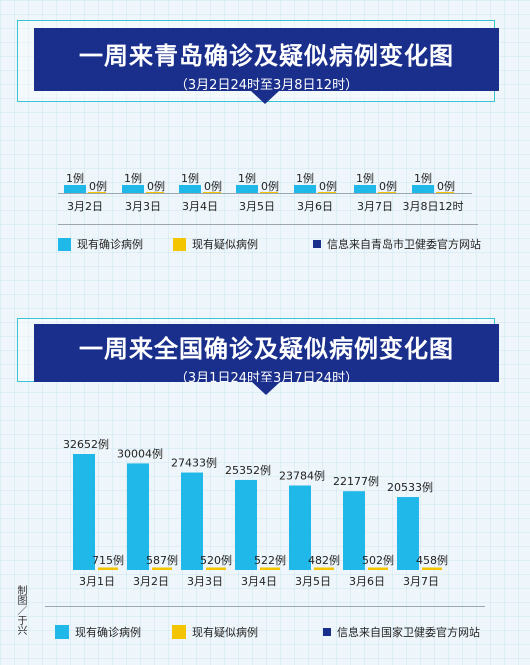 The height and width of the screenshot is (665, 530). Describe the element at coordinates (410, 487) in the screenshot. I see `data-label-confirmed: 20533例` at that location.